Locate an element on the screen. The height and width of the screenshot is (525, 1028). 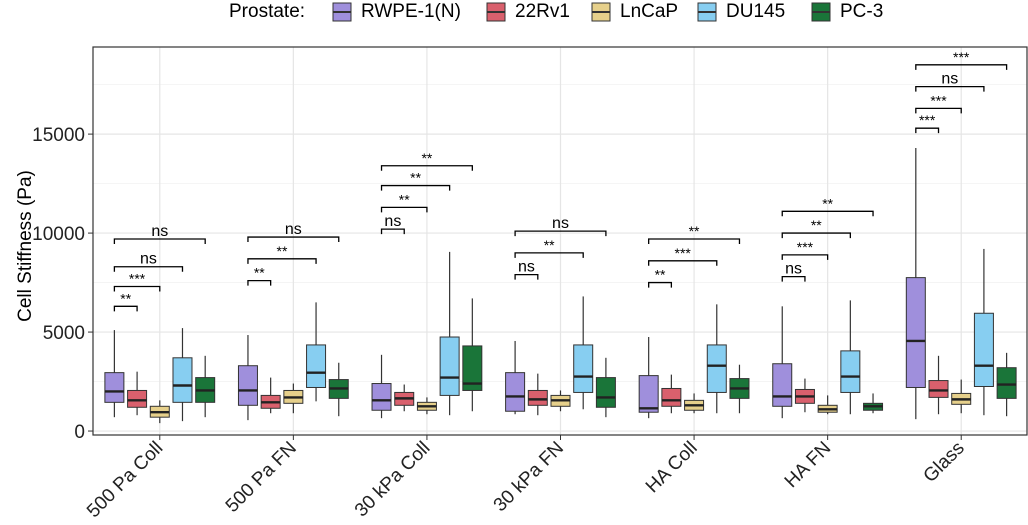
legend-title: Prostate: is located at coordinates (267, 11).